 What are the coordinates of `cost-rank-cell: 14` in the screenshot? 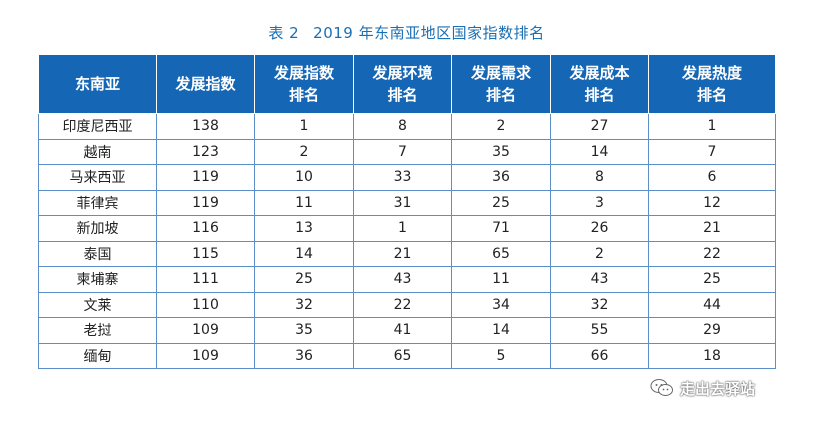 It's located at (599, 151).